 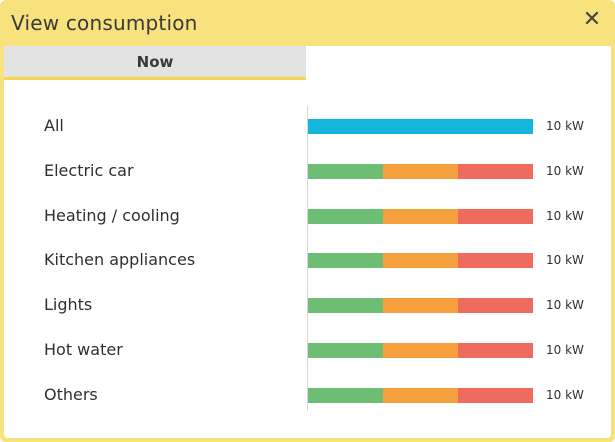 I want to click on bar-segment-total, so click(x=420, y=126).